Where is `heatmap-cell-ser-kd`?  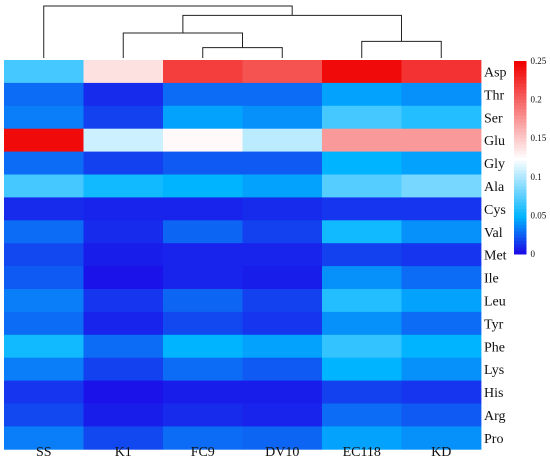
heatmap-cell-ser-kd is located at coordinates (441, 117).